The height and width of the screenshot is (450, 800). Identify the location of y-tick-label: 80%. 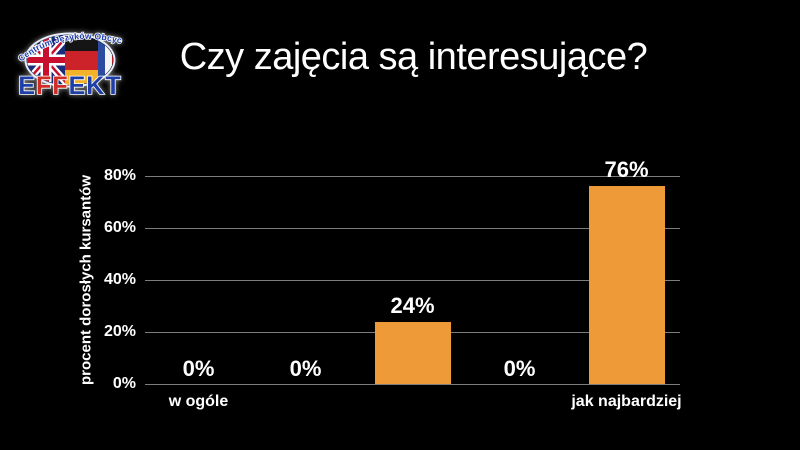
(119, 175).